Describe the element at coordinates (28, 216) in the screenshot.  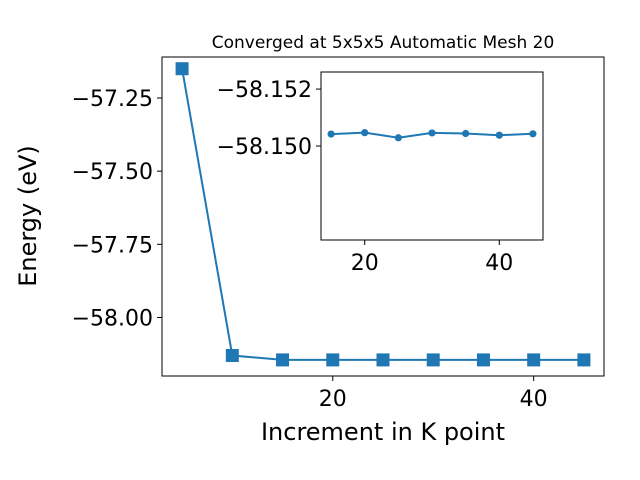
I see `y-axis-label: Energy (eV)` at that location.